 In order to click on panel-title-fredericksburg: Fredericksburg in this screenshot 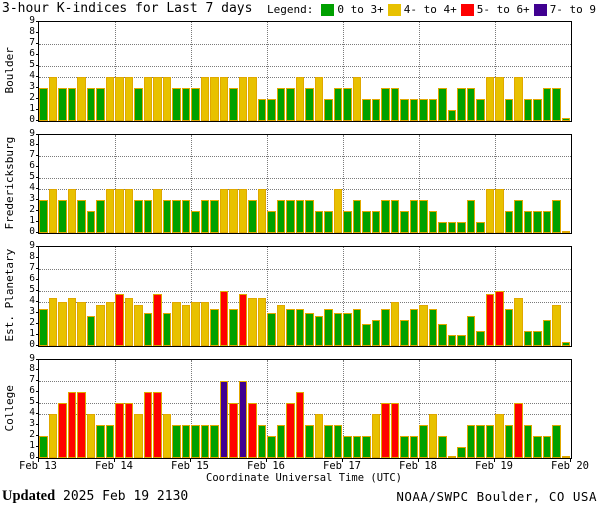, I will do `click(9, 183)`.